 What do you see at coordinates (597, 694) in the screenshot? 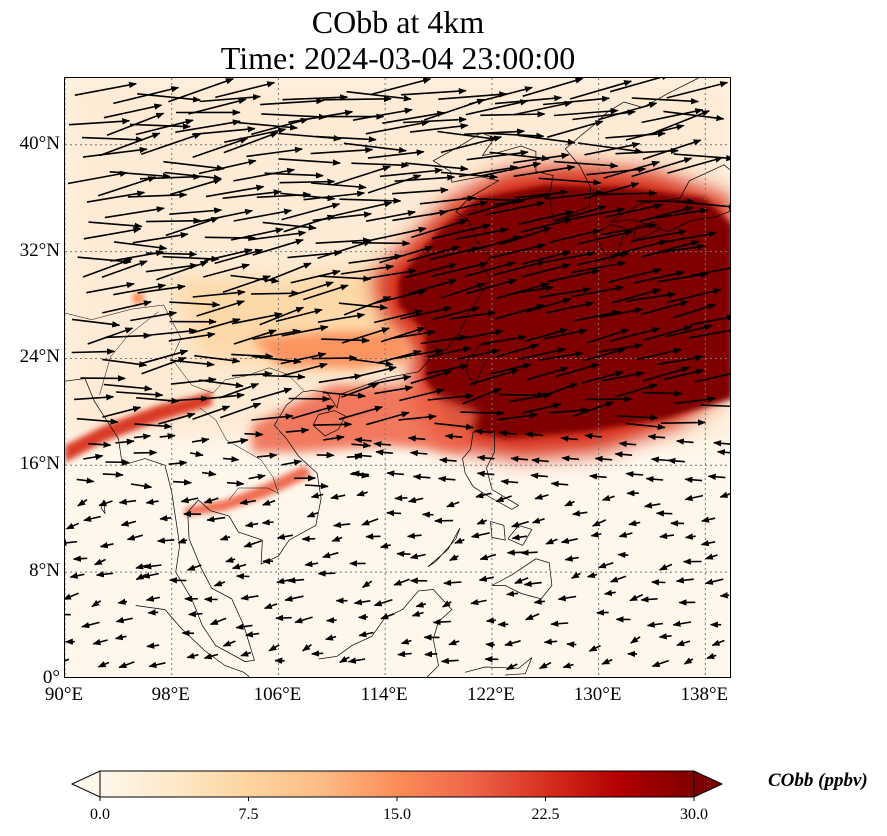
I see `lon-tick-label: 130°E` at bounding box center [597, 694].